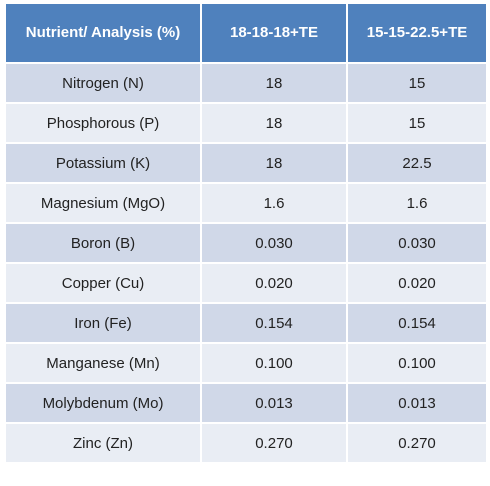 This screenshot has height=486, width=490. What do you see at coordinates (103, 123) in the screenshot?
I see `nutrient-cell: Phosphorous (P)` at bounding box center [103, 123].